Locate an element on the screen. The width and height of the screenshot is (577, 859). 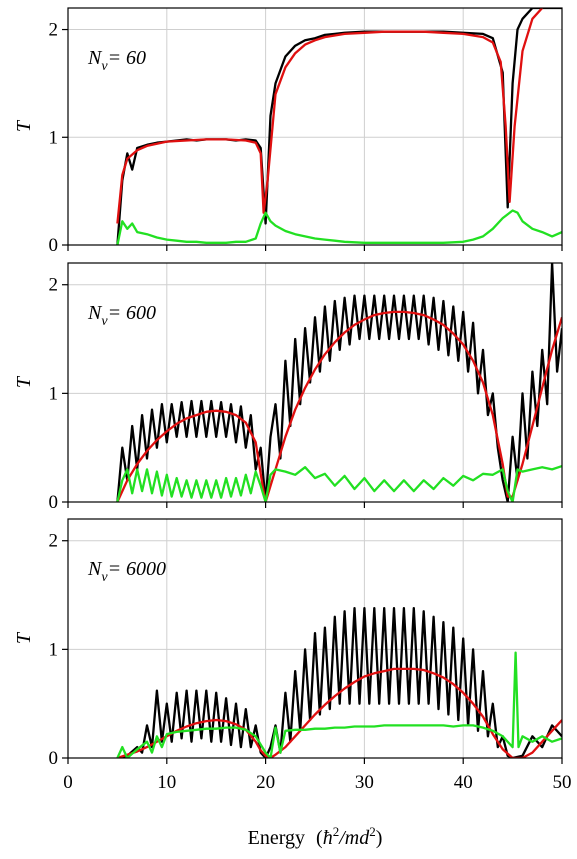
x-tick-label: 0 is located at coordinates (68, 782).